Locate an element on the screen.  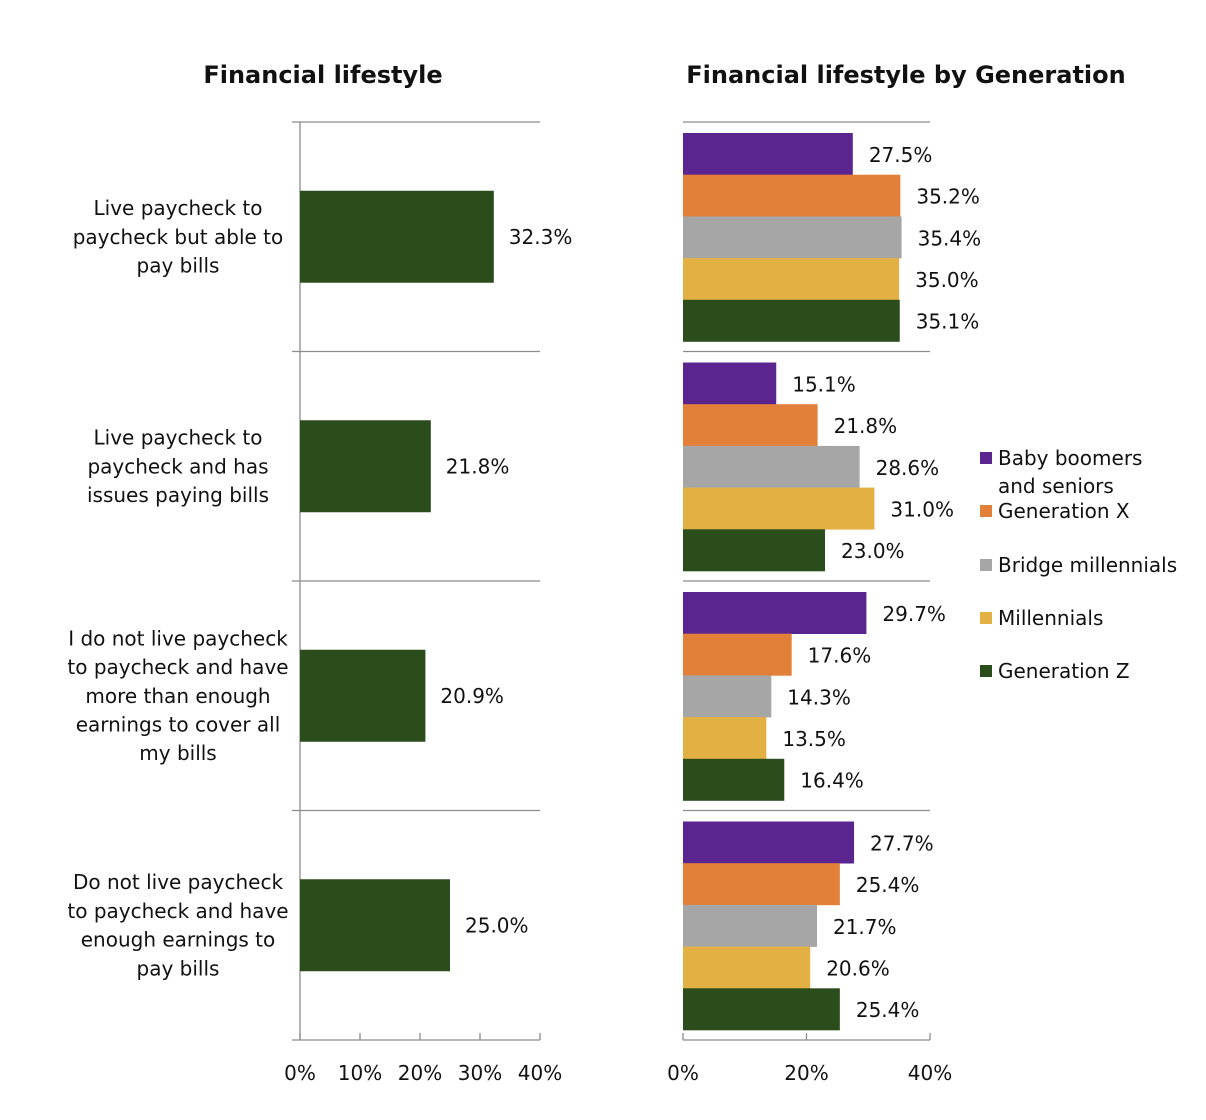
left-category-label: my bills is located at coordinates (177, 753).